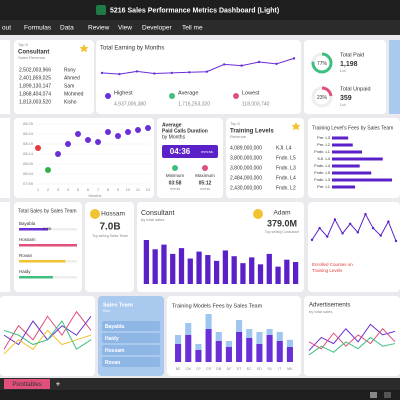  Describe the element at coordinates (112, 339) in the screenshot. I see `slicer-item-label: Haidy` at that location.